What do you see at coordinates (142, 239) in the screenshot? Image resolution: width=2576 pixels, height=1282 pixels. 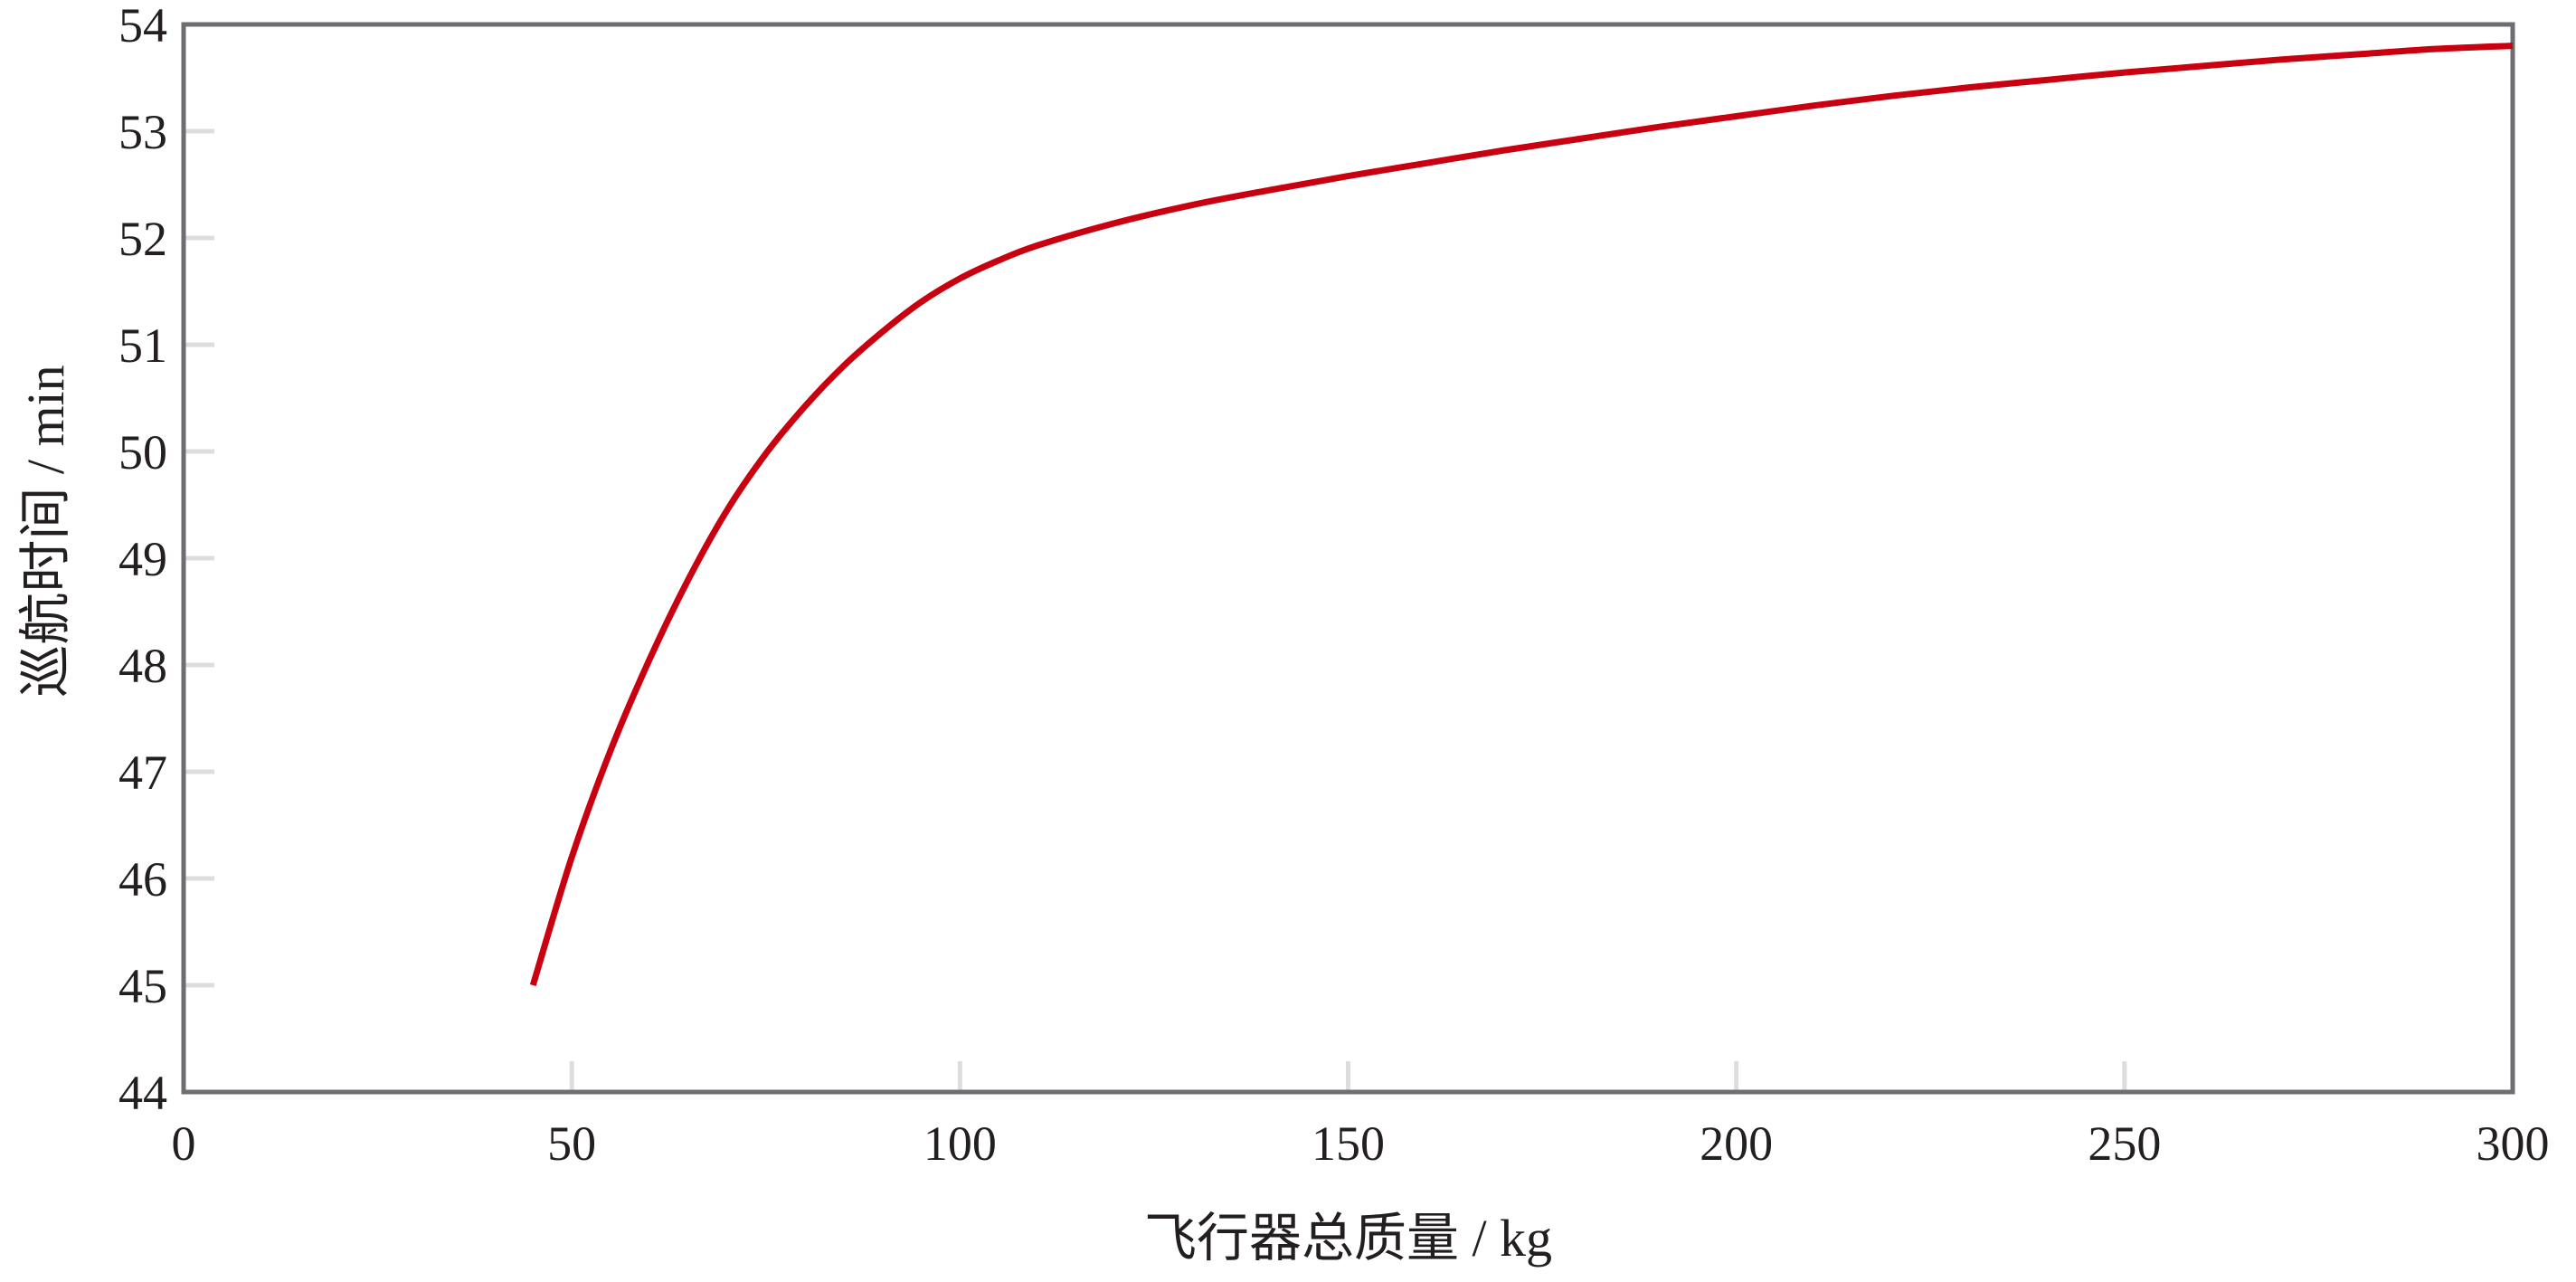 I see `y-tick-label-8: 52` at bounding box center [142, 239].